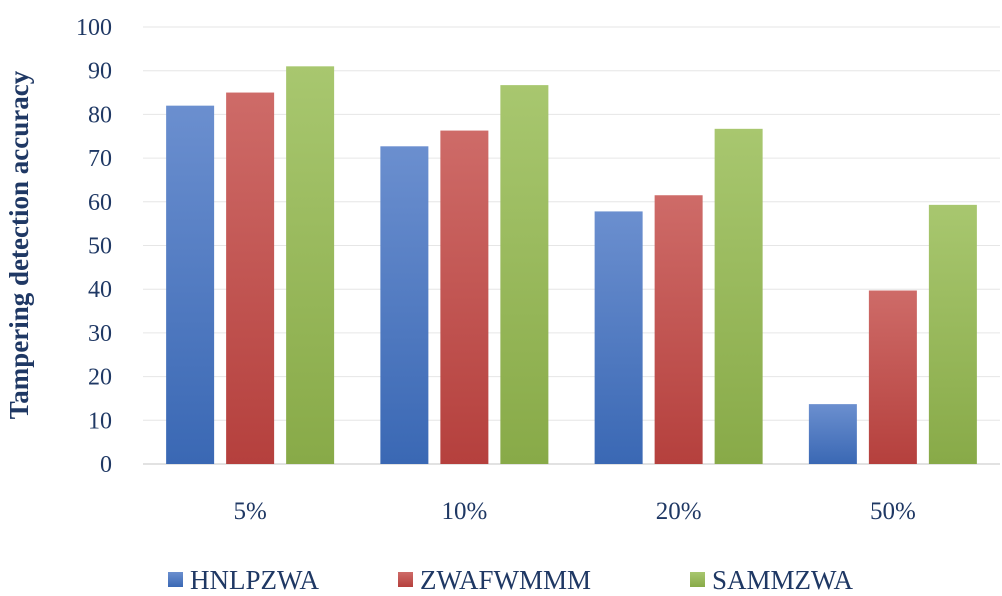 This screenshot has height=596, width=1002. What do you see at coordinates (892, 377) in the screenshot?
I see `bar-zwafwmmm-50pct` at bounding box center [892, 377].